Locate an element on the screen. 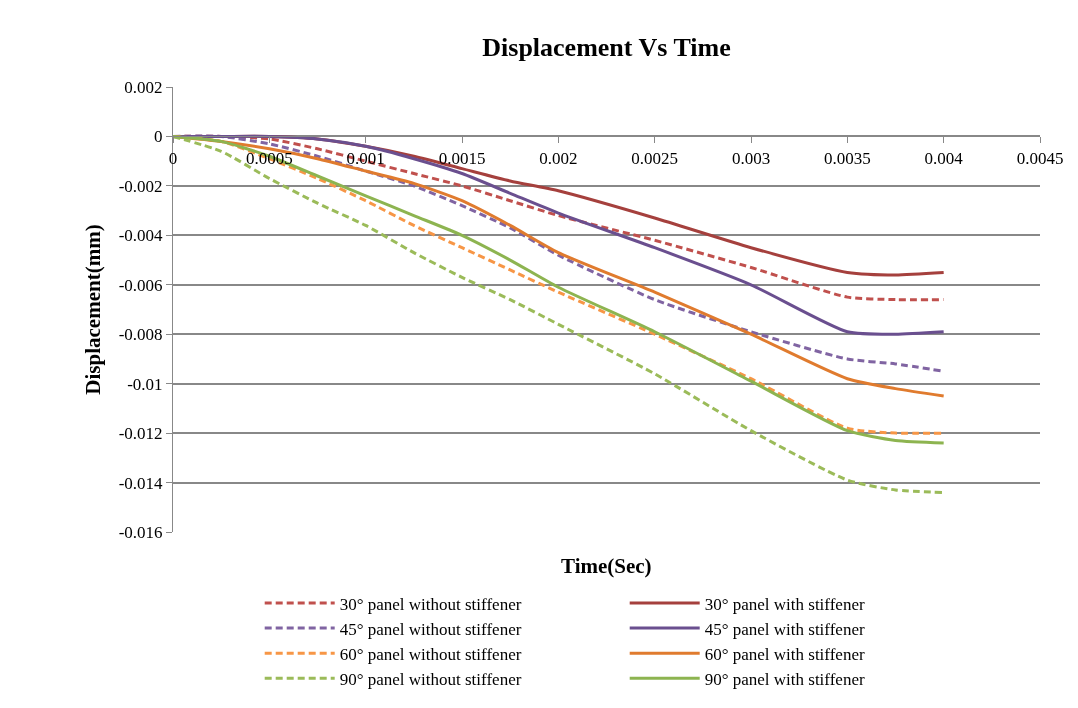  y-tick-label: 0.002 is located at coordinates (143, 87).